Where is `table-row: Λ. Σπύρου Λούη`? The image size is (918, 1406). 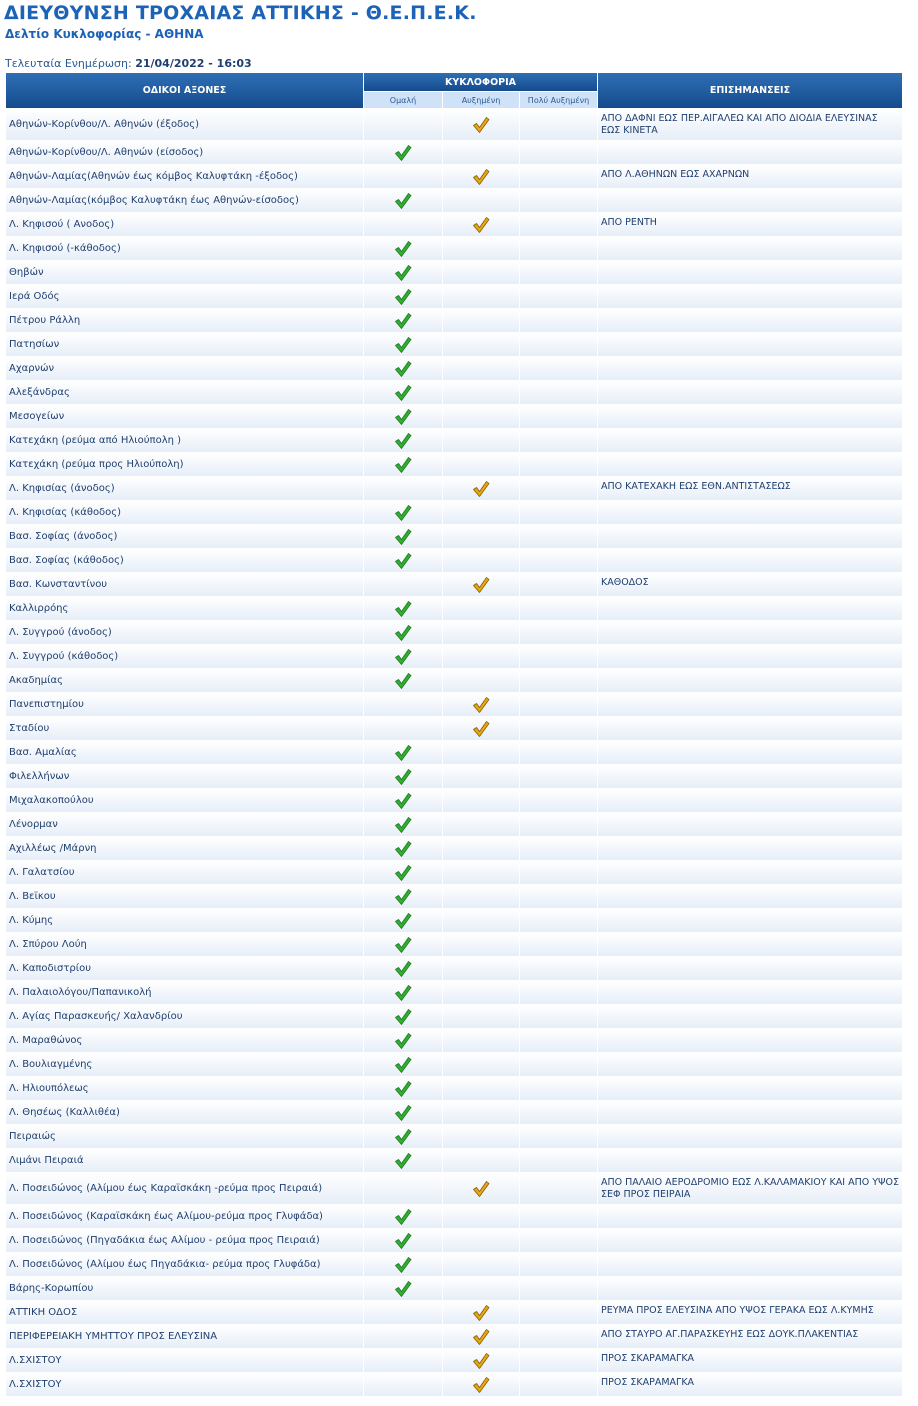 table-row: Λ. Σπύρου Λούη is located at coordinates (454, 944).